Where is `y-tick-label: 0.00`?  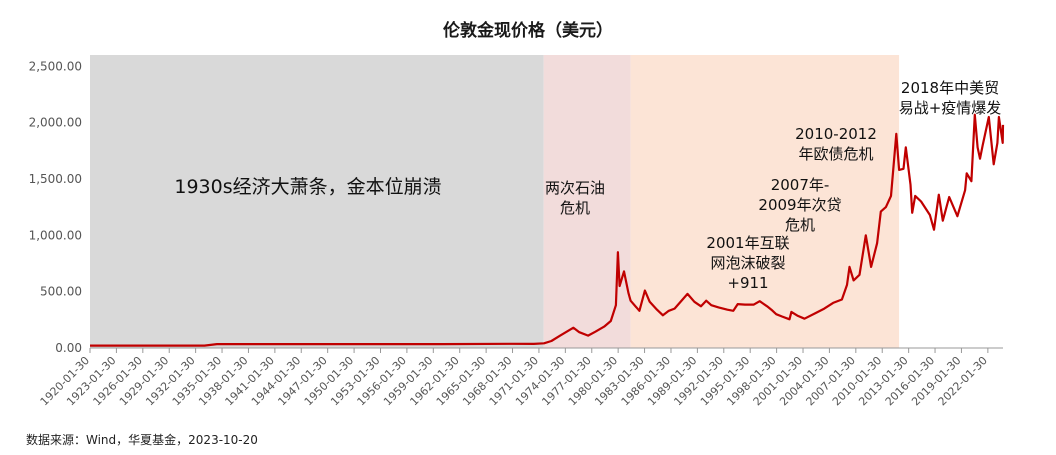 y-tick-label: 0.00 is located at coordinates (68, 348).